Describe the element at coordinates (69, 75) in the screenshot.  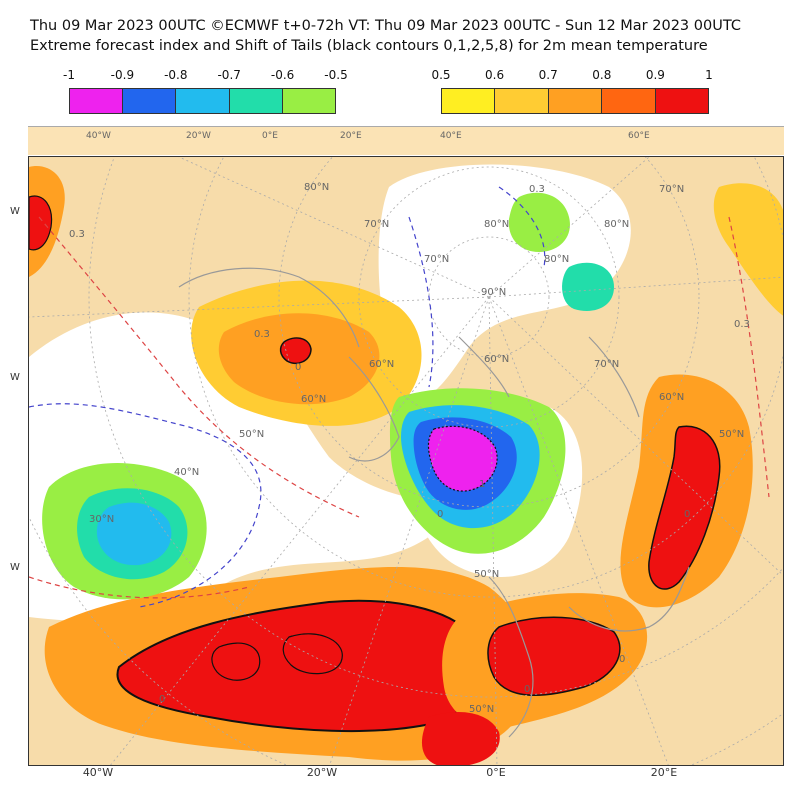
I see `legend-tick: -1` at that location.